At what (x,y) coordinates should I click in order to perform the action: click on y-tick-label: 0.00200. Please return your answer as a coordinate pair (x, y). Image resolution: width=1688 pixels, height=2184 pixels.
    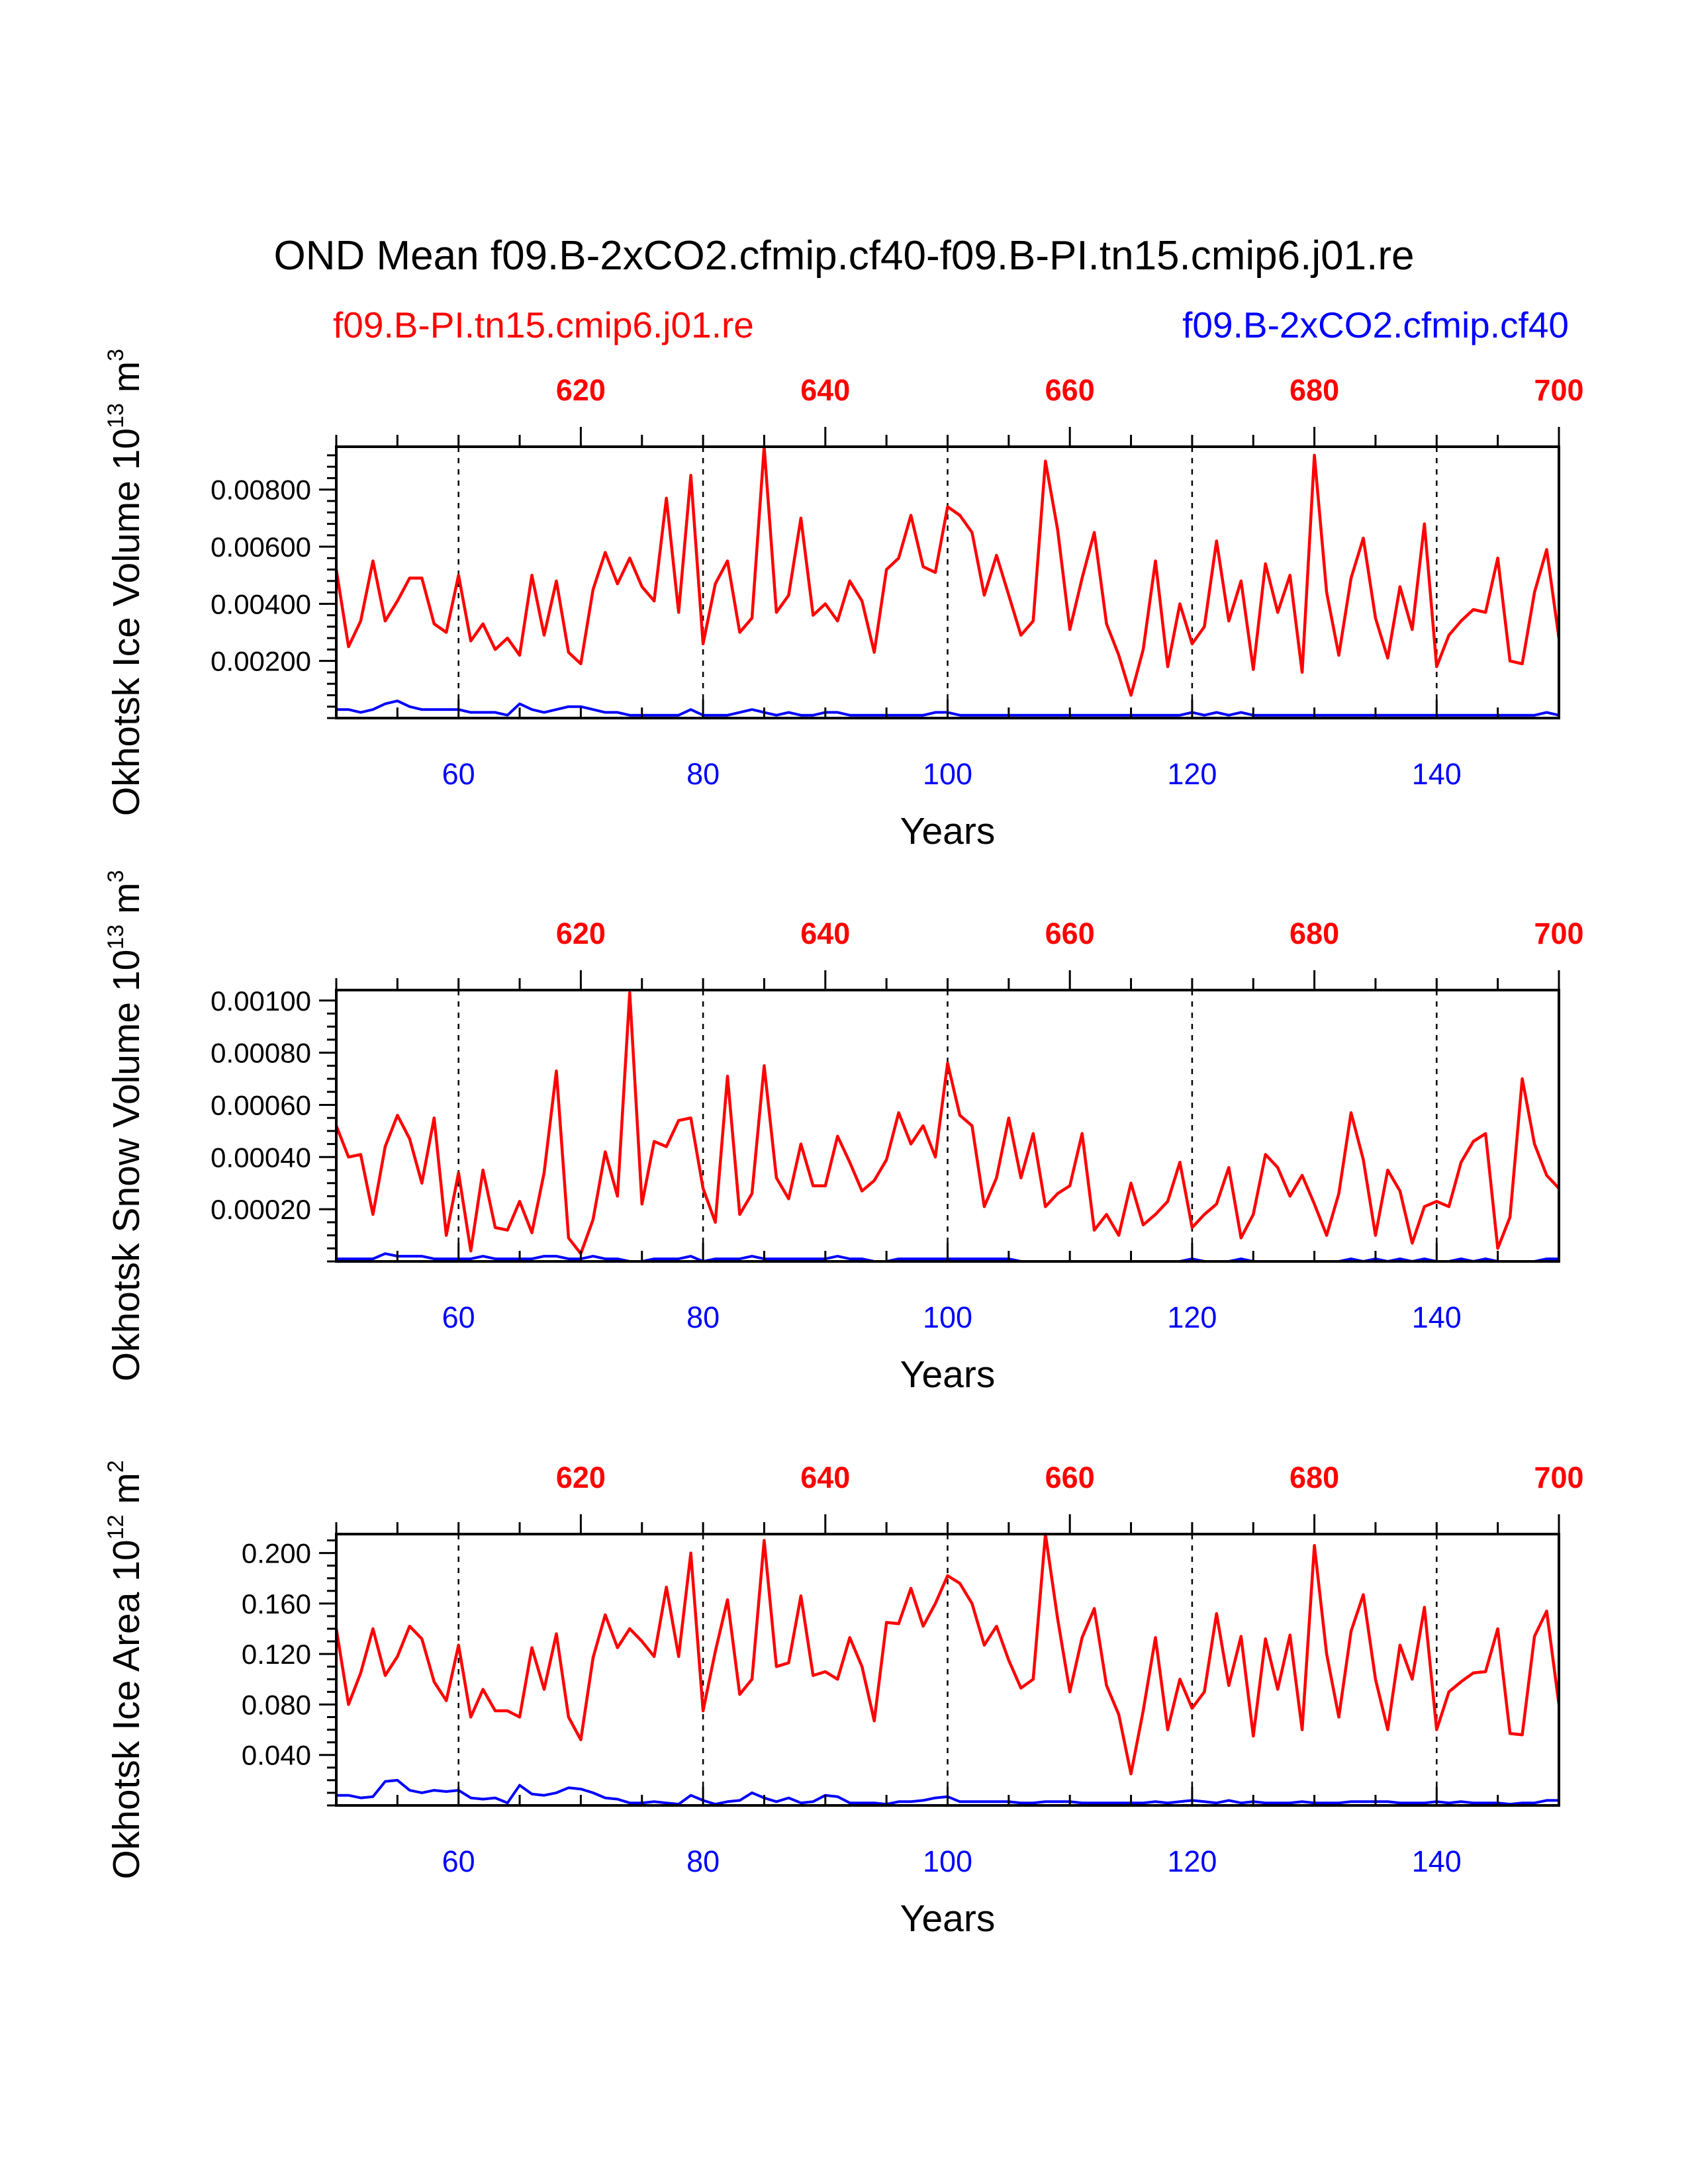
    Looking at the image, I should click on (261, 661).